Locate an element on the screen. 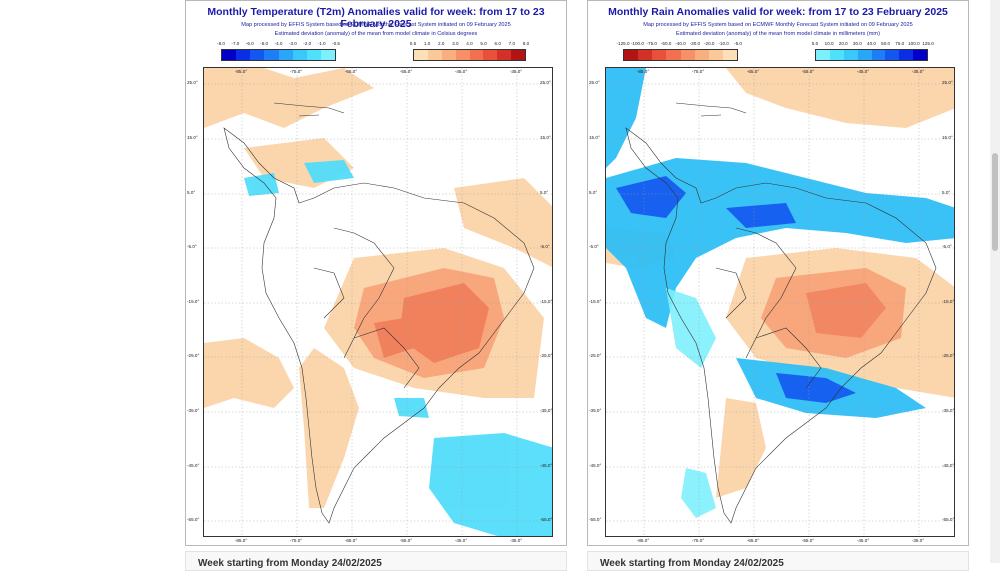 The height and width of the screenshot is (571, 1000). legend-tick-label: -20.0 is located at coordinates (709, 43).